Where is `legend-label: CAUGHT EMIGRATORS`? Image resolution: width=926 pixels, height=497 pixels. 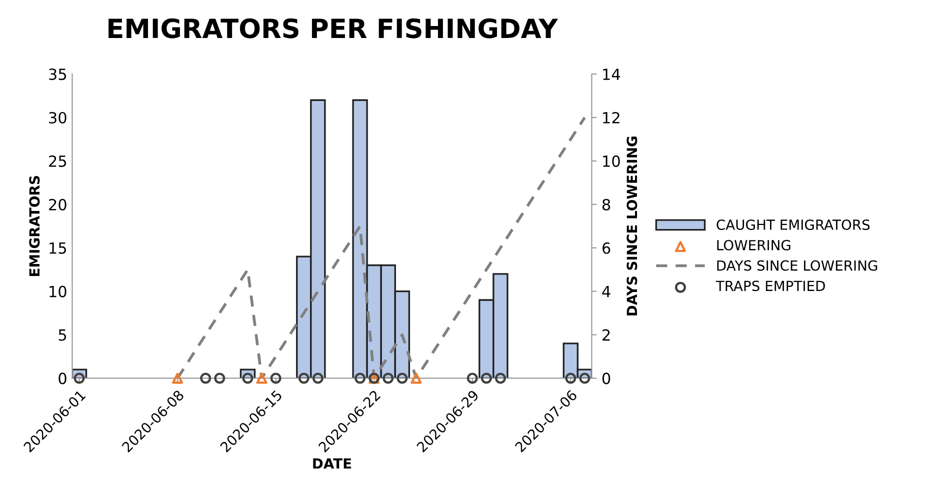 legend-label: CAUGHT EMIGRATORS is located at coordinates (793, 224).